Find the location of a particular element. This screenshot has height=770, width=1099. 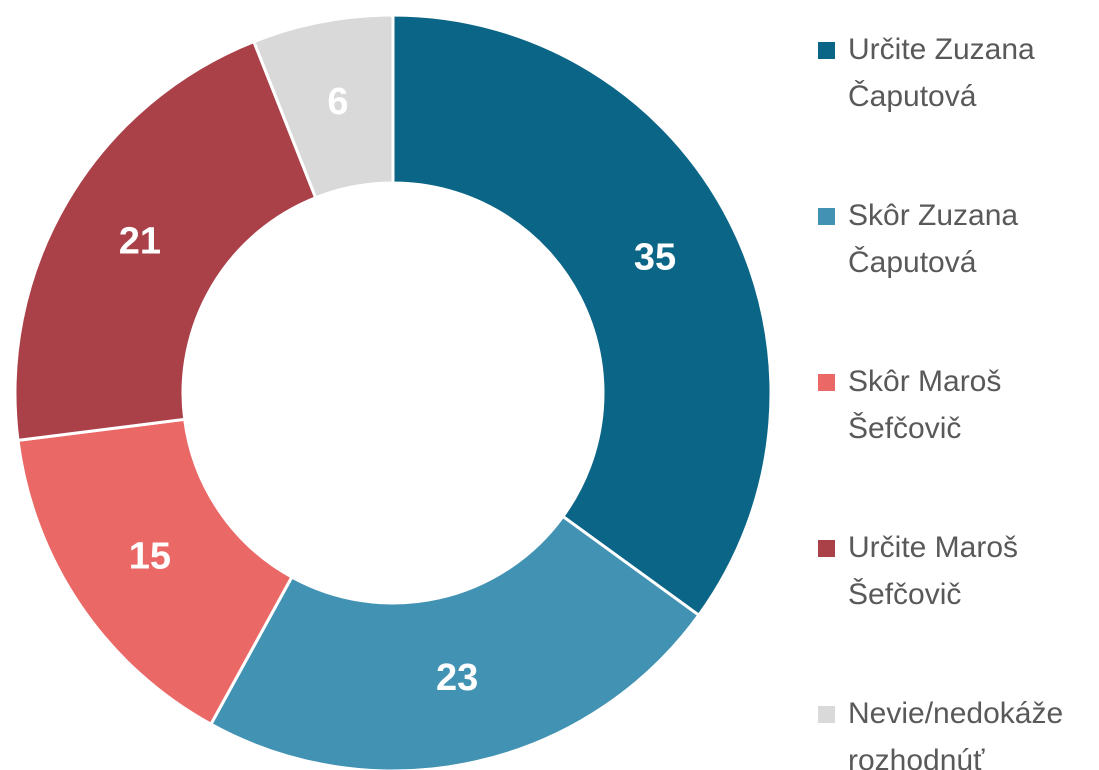

legend-item: Skôr Zuzana Čaputová is located at coordinates (953, 239).